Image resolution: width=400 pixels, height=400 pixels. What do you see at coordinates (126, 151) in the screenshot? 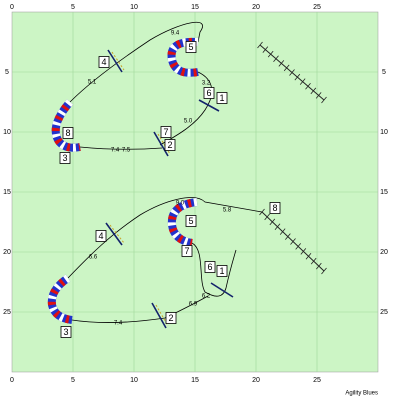
I see `distance-label: 7.5` at bounding box center [126, 151].